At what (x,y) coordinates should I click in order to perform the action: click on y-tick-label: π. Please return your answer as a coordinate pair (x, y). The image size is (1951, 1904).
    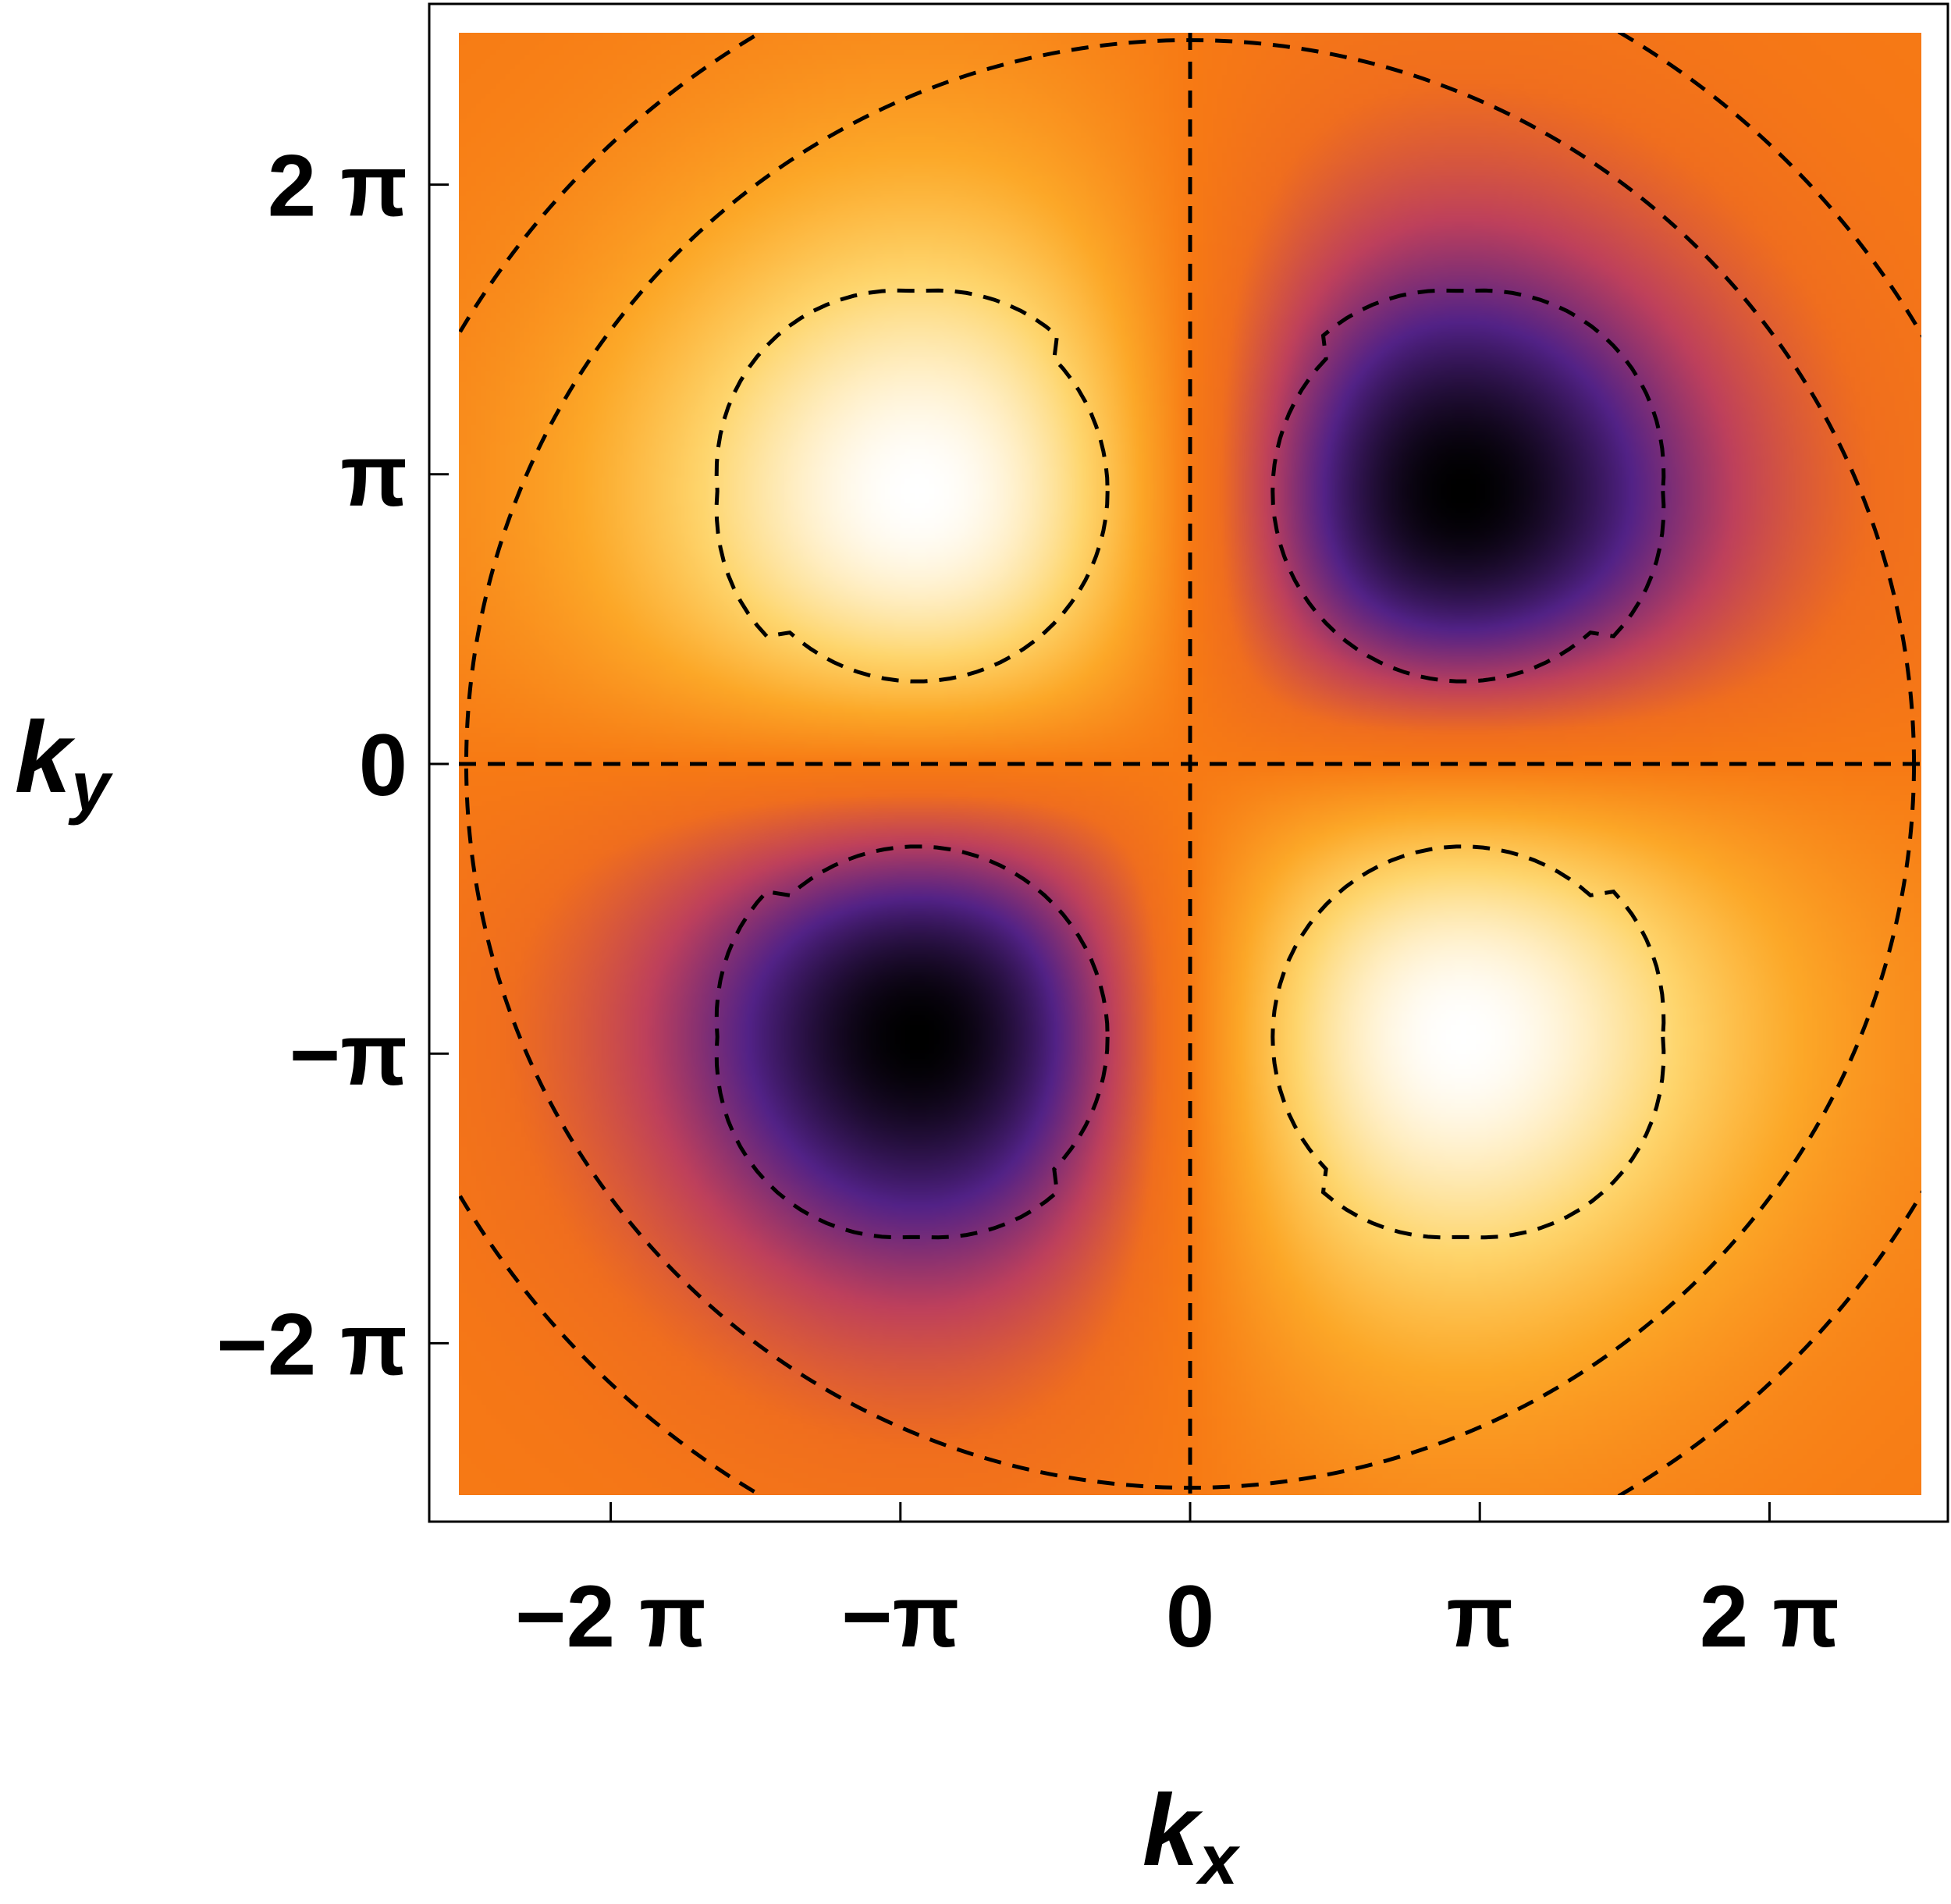
    Looking at the image, I should click on (373, 476).